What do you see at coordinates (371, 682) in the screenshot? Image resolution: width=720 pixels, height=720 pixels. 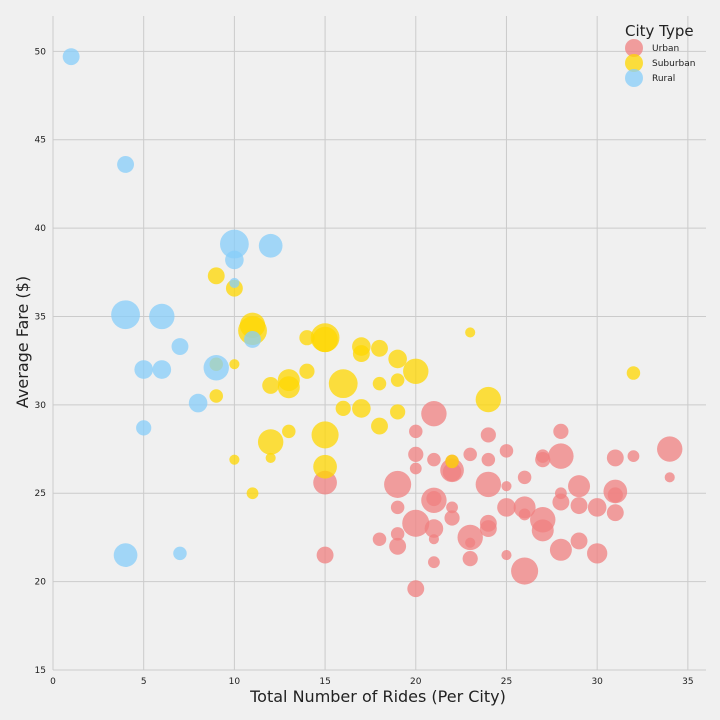 I see `x-tick-labels: 0 5 10 15 20 25 30 35` at bounding box center [371, 682].